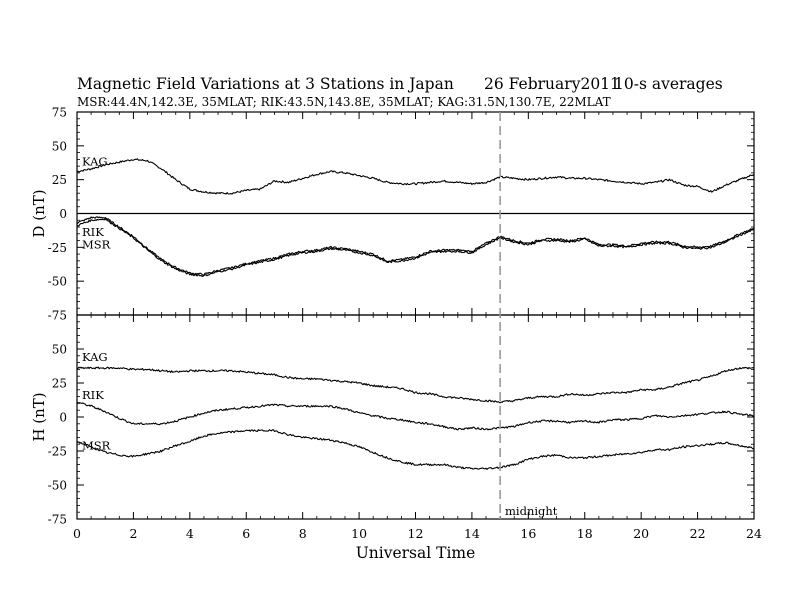 This screenshot has height=612, width=792. Describe the element at coordinates (416, 385) in the screenshot. I see `h-series-kag` at that location.